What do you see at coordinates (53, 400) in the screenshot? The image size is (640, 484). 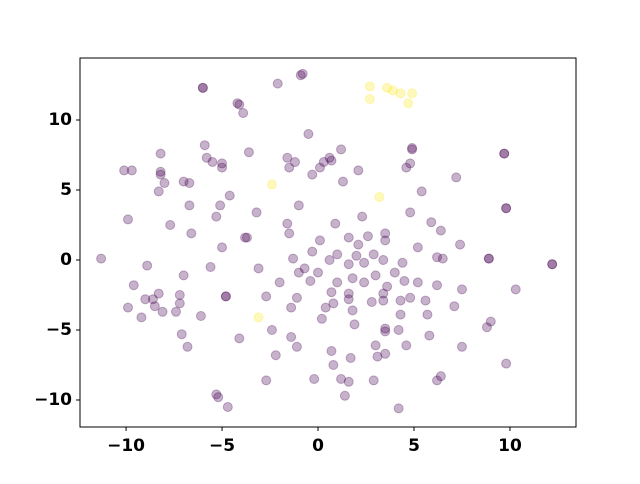 I see `y-tick-label: −10` at bounding box center [53, 400].